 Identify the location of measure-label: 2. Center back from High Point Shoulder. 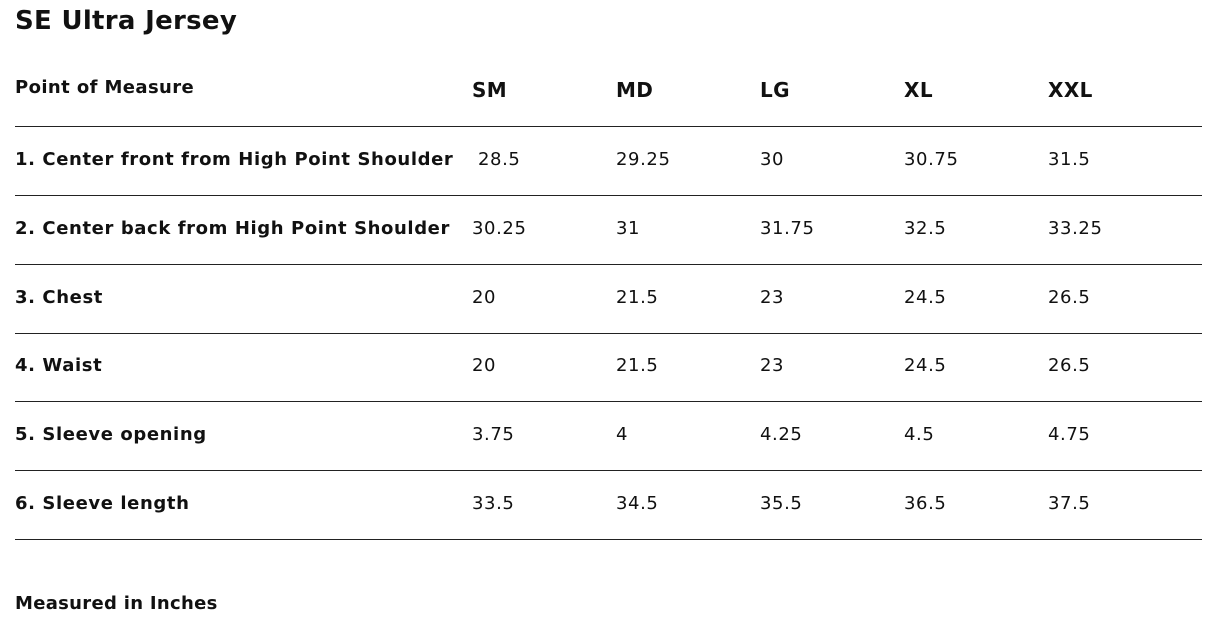
(232, 228).